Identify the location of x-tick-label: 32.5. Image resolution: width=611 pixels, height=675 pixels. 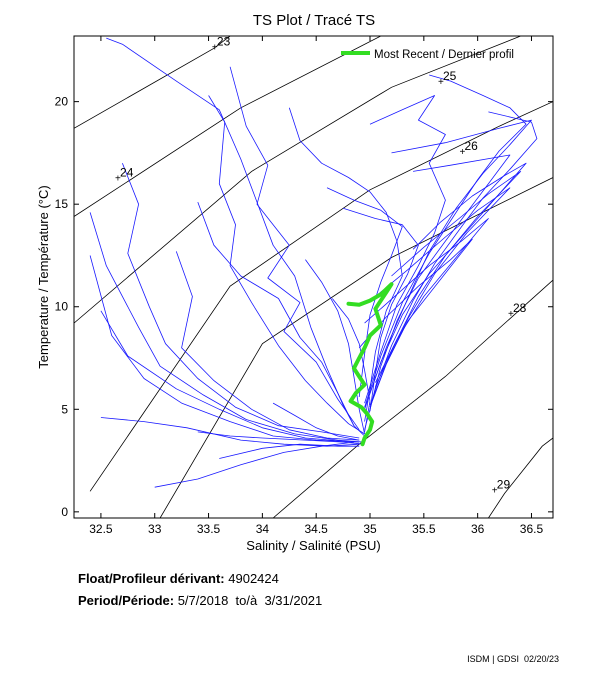
(101, 529).